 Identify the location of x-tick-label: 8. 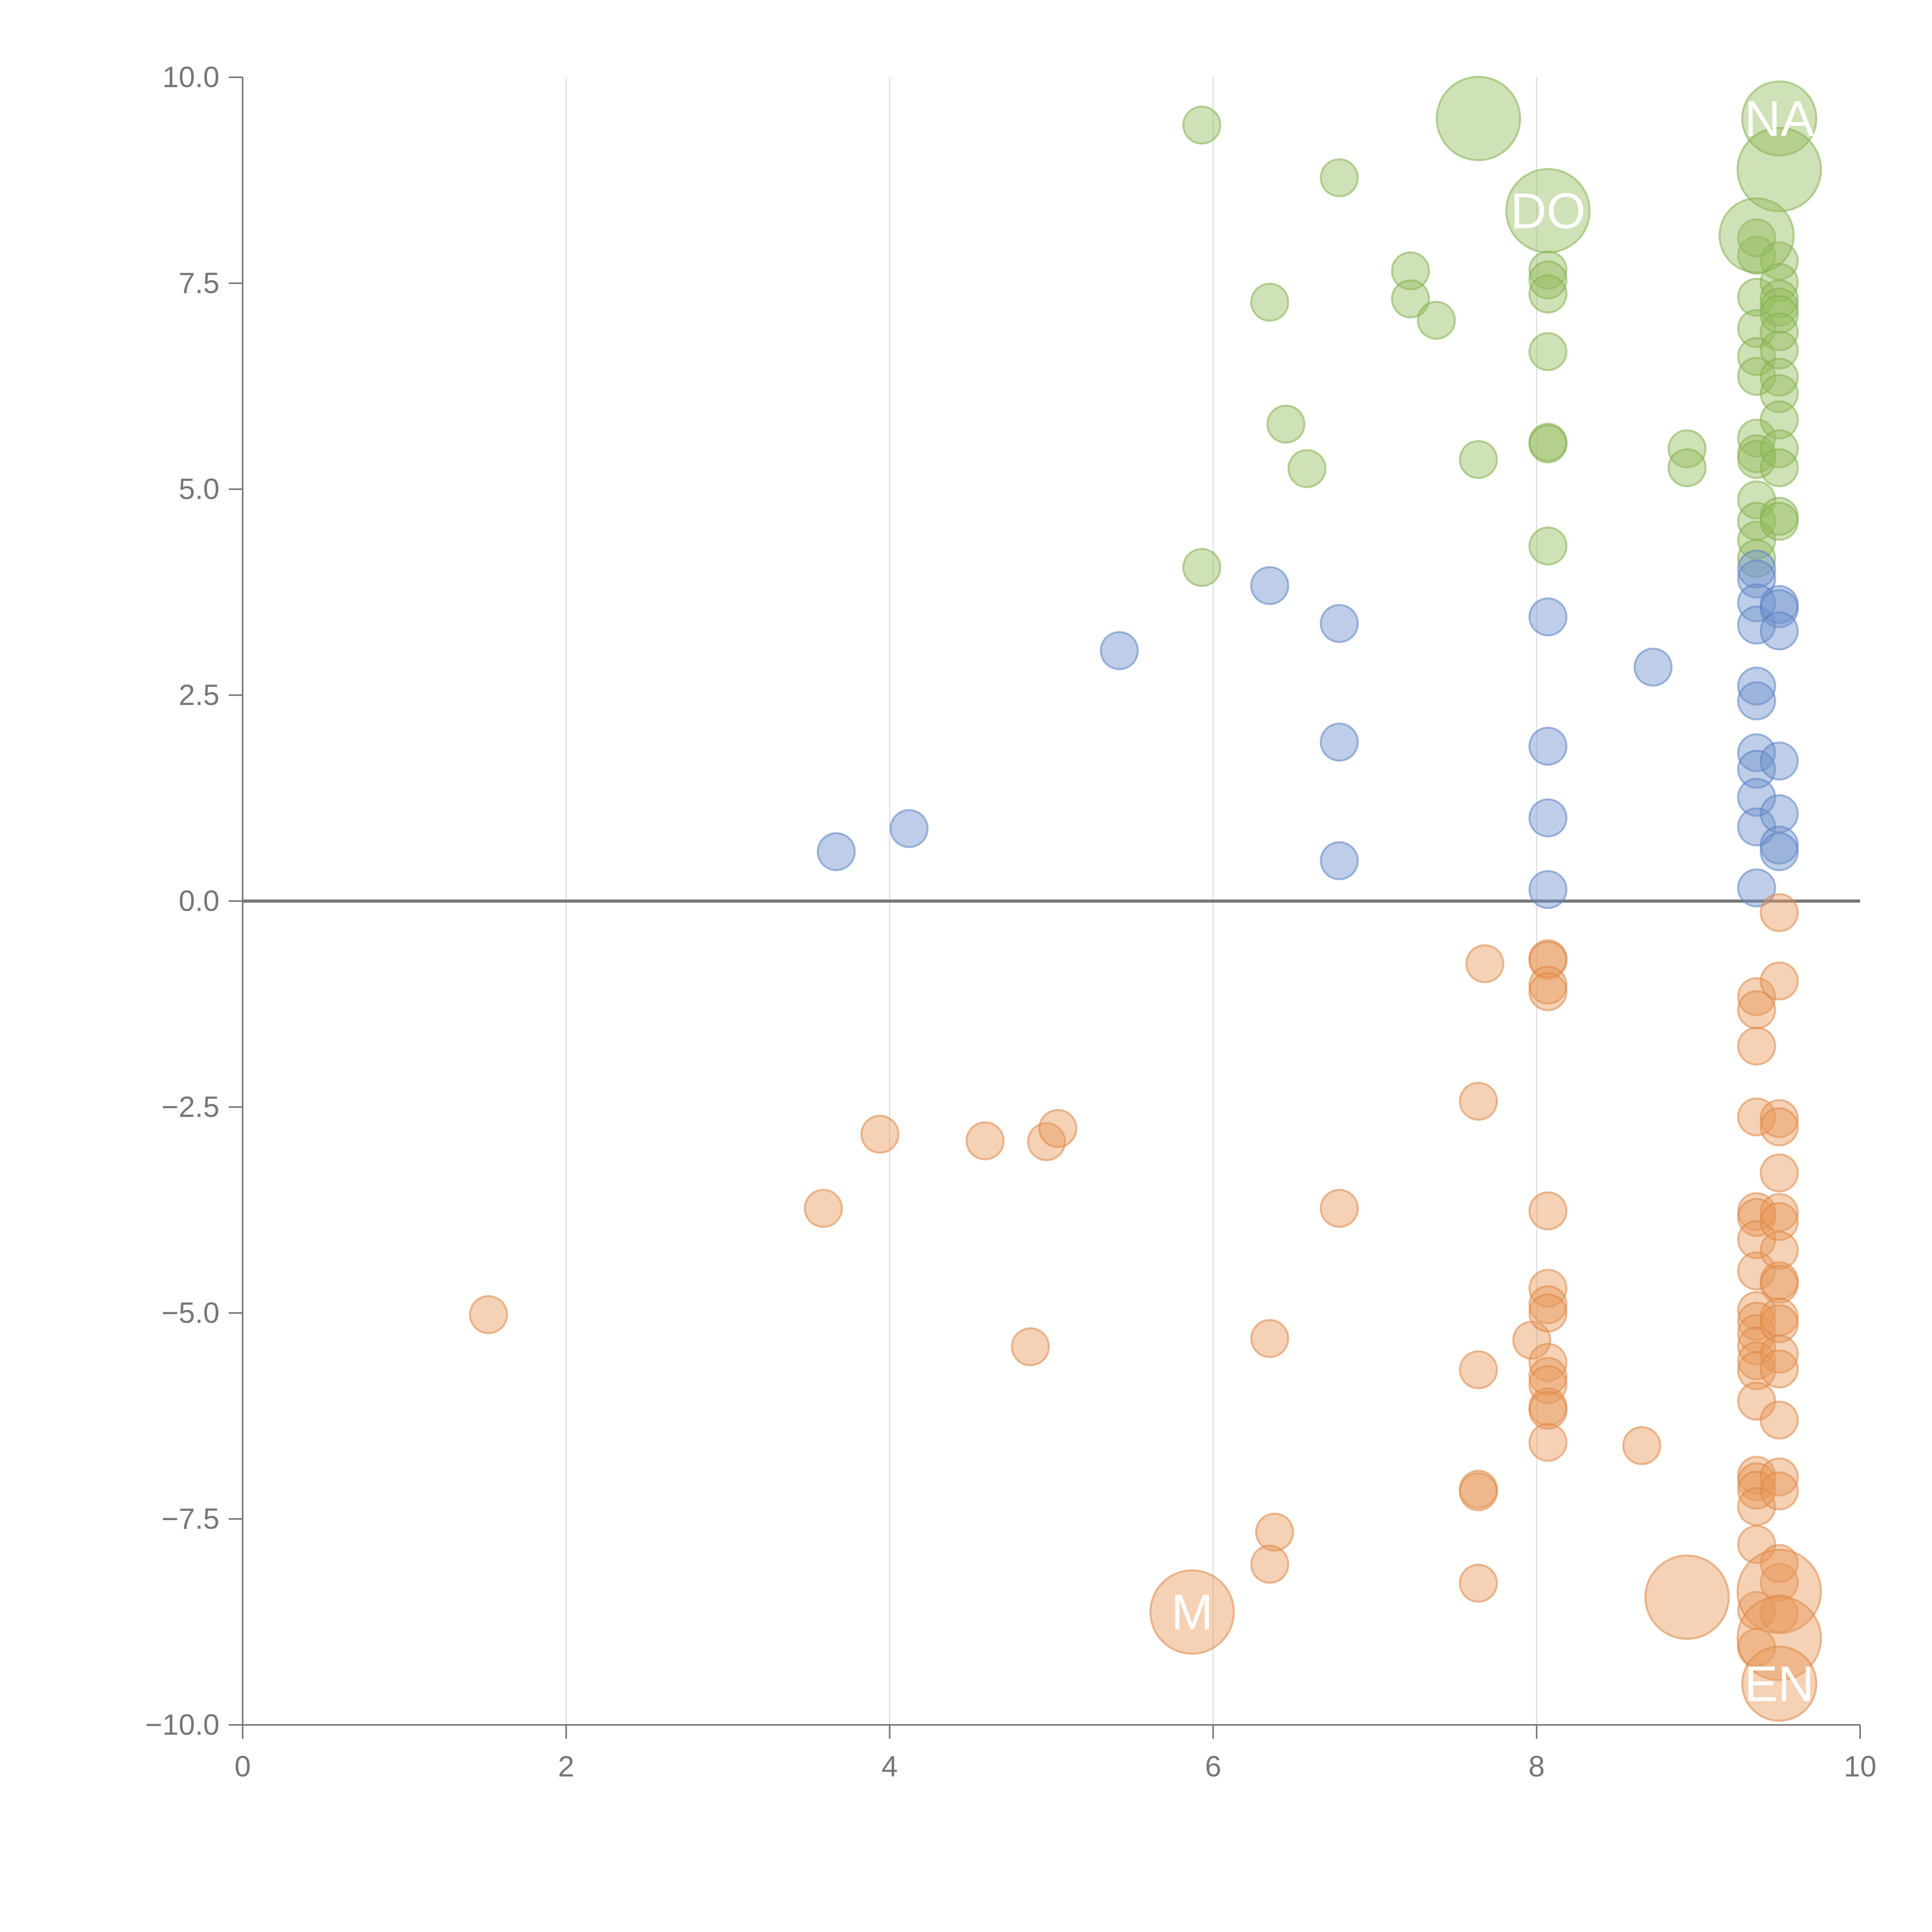
(1537, 1767).